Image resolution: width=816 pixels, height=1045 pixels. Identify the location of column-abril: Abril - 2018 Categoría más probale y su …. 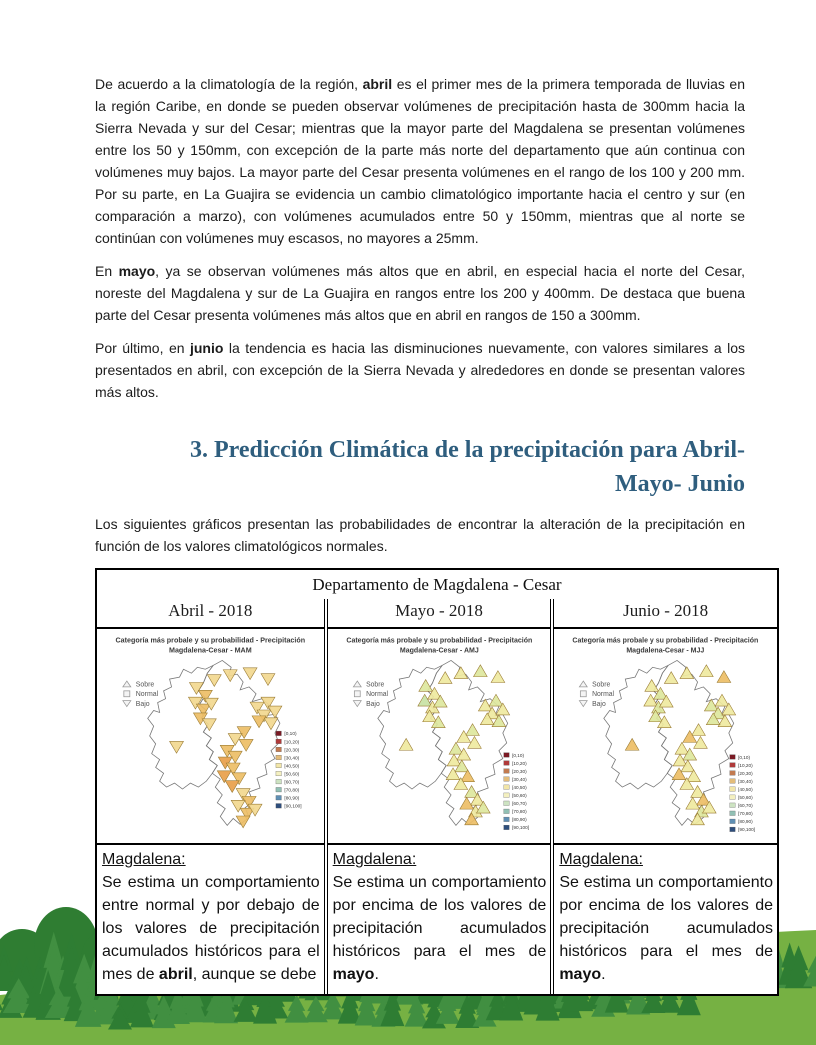
(210, 796).